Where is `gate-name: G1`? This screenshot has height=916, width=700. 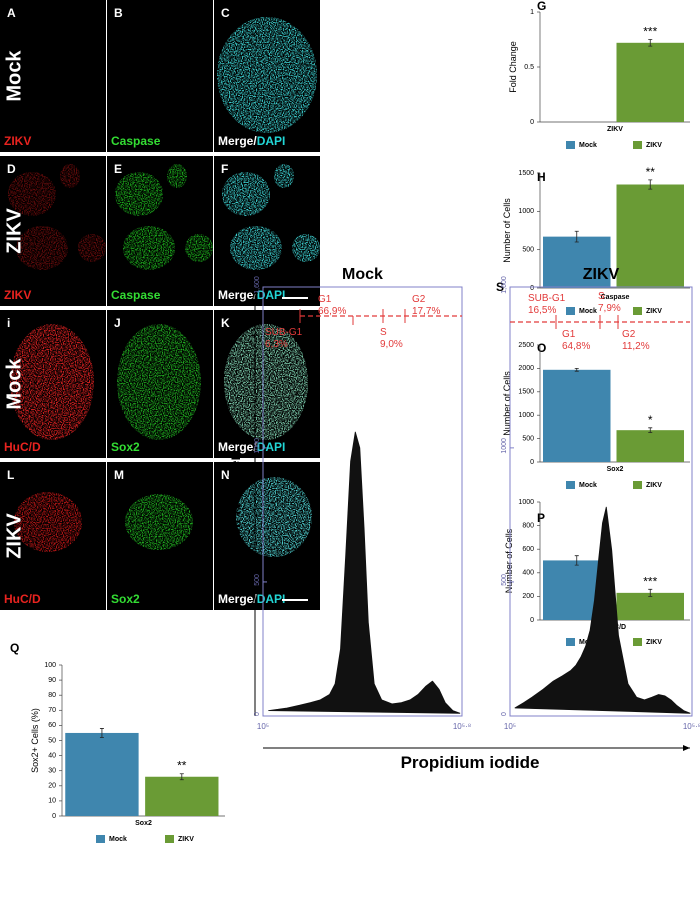
gate-name: G1 is located at coordinates (569, 334).